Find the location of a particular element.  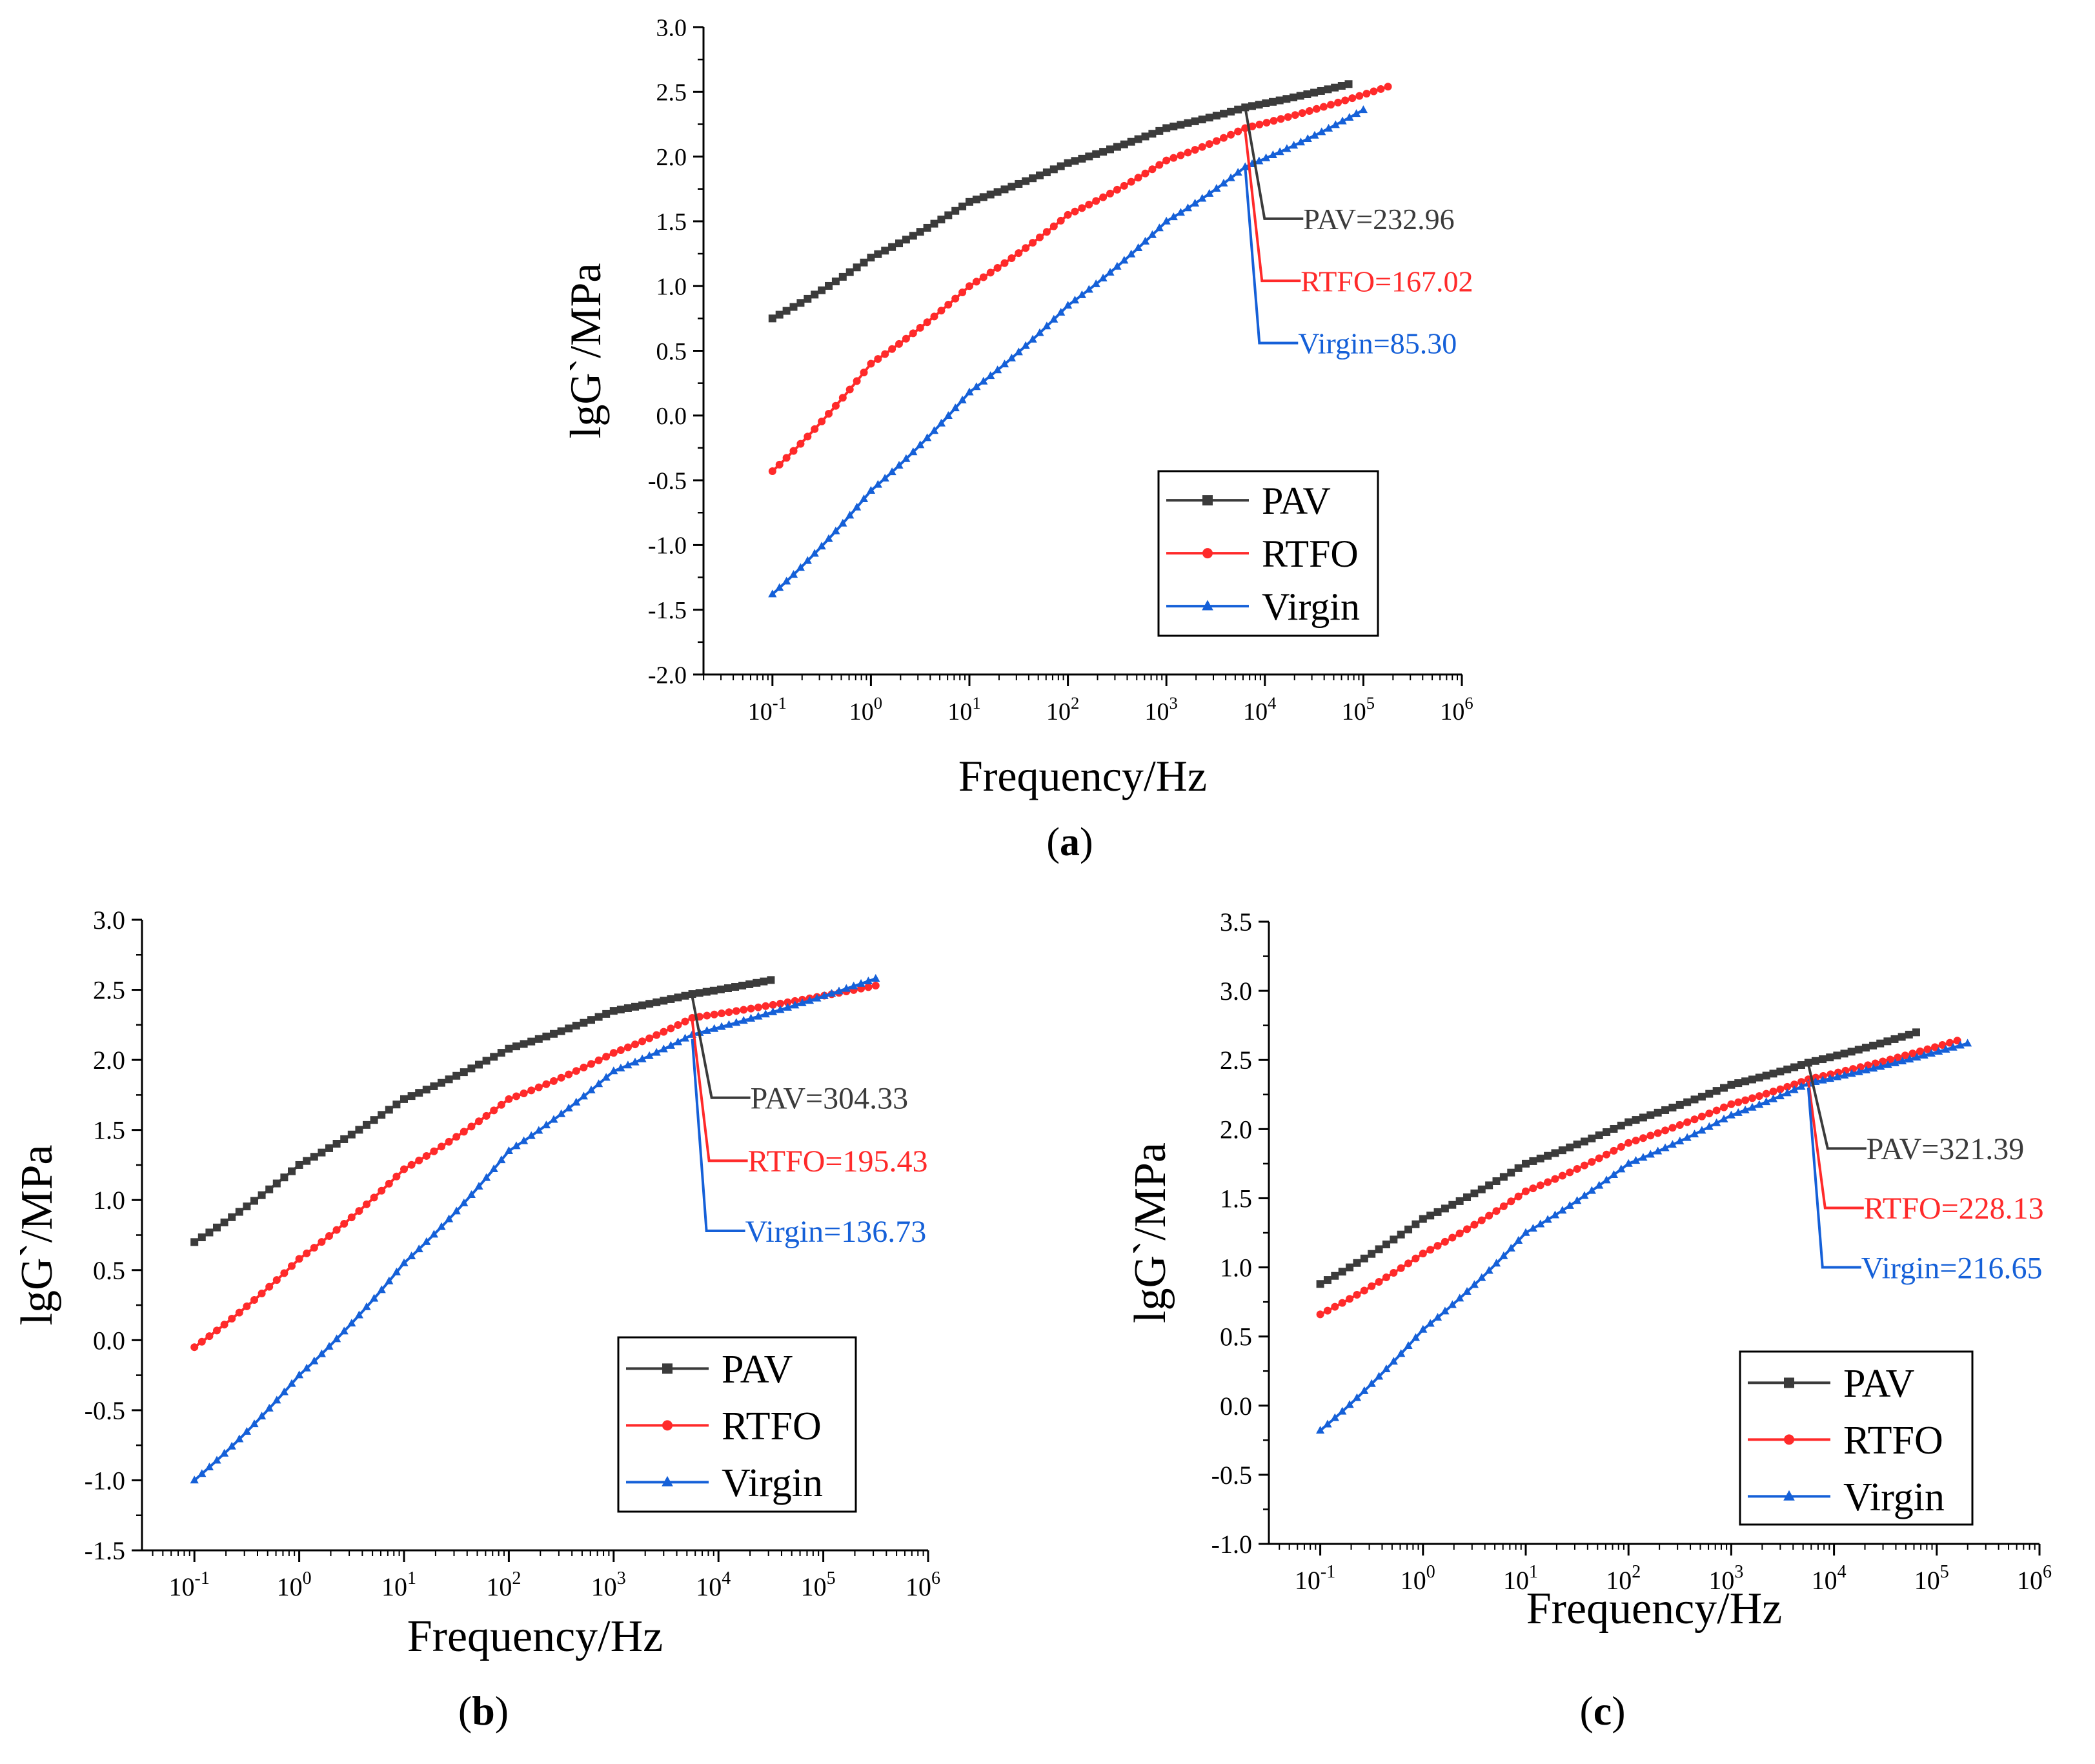

x-tick-label: 101 is located at coordinates (398, 1585).